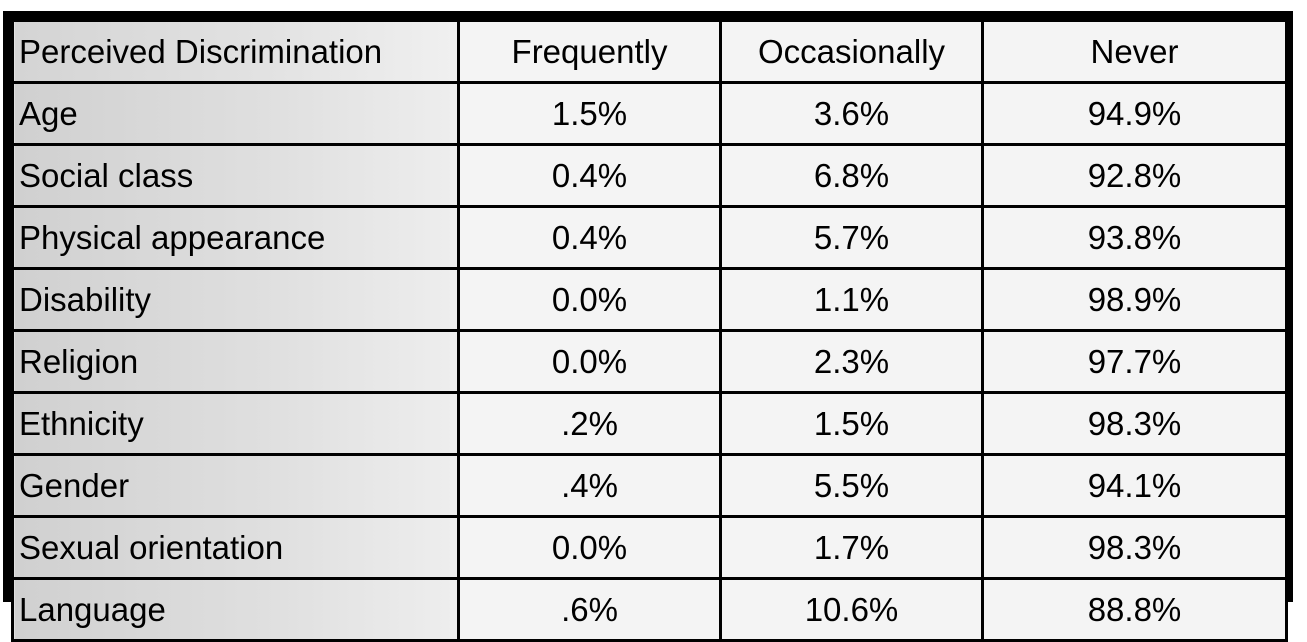 The image size is (1307, 642). Describe the element at coordinates (851, 423) in the screenshot. I see `occasionally-cell: 1.5%` at that location.